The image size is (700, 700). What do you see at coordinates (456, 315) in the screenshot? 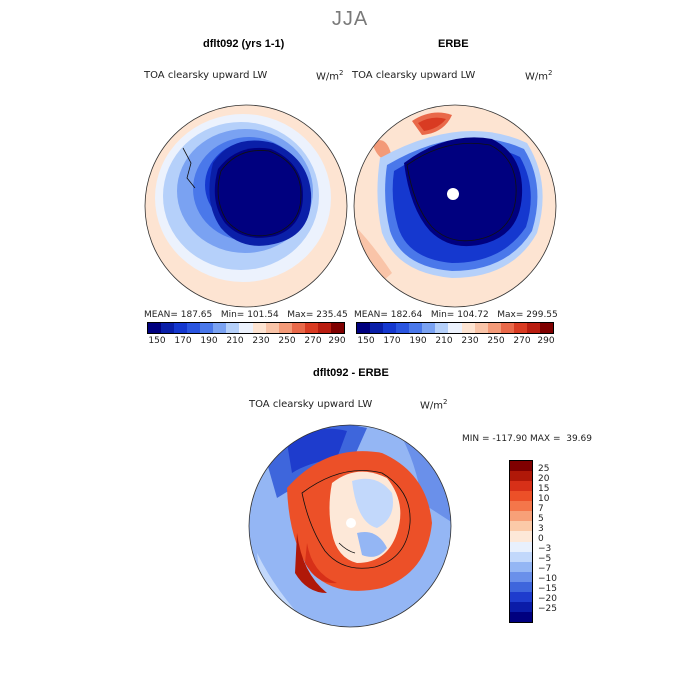
I see `panel2-stats: MEAN= 182.64 Min= 104.72 Max= 299.55` at bounding box center [456, 315].